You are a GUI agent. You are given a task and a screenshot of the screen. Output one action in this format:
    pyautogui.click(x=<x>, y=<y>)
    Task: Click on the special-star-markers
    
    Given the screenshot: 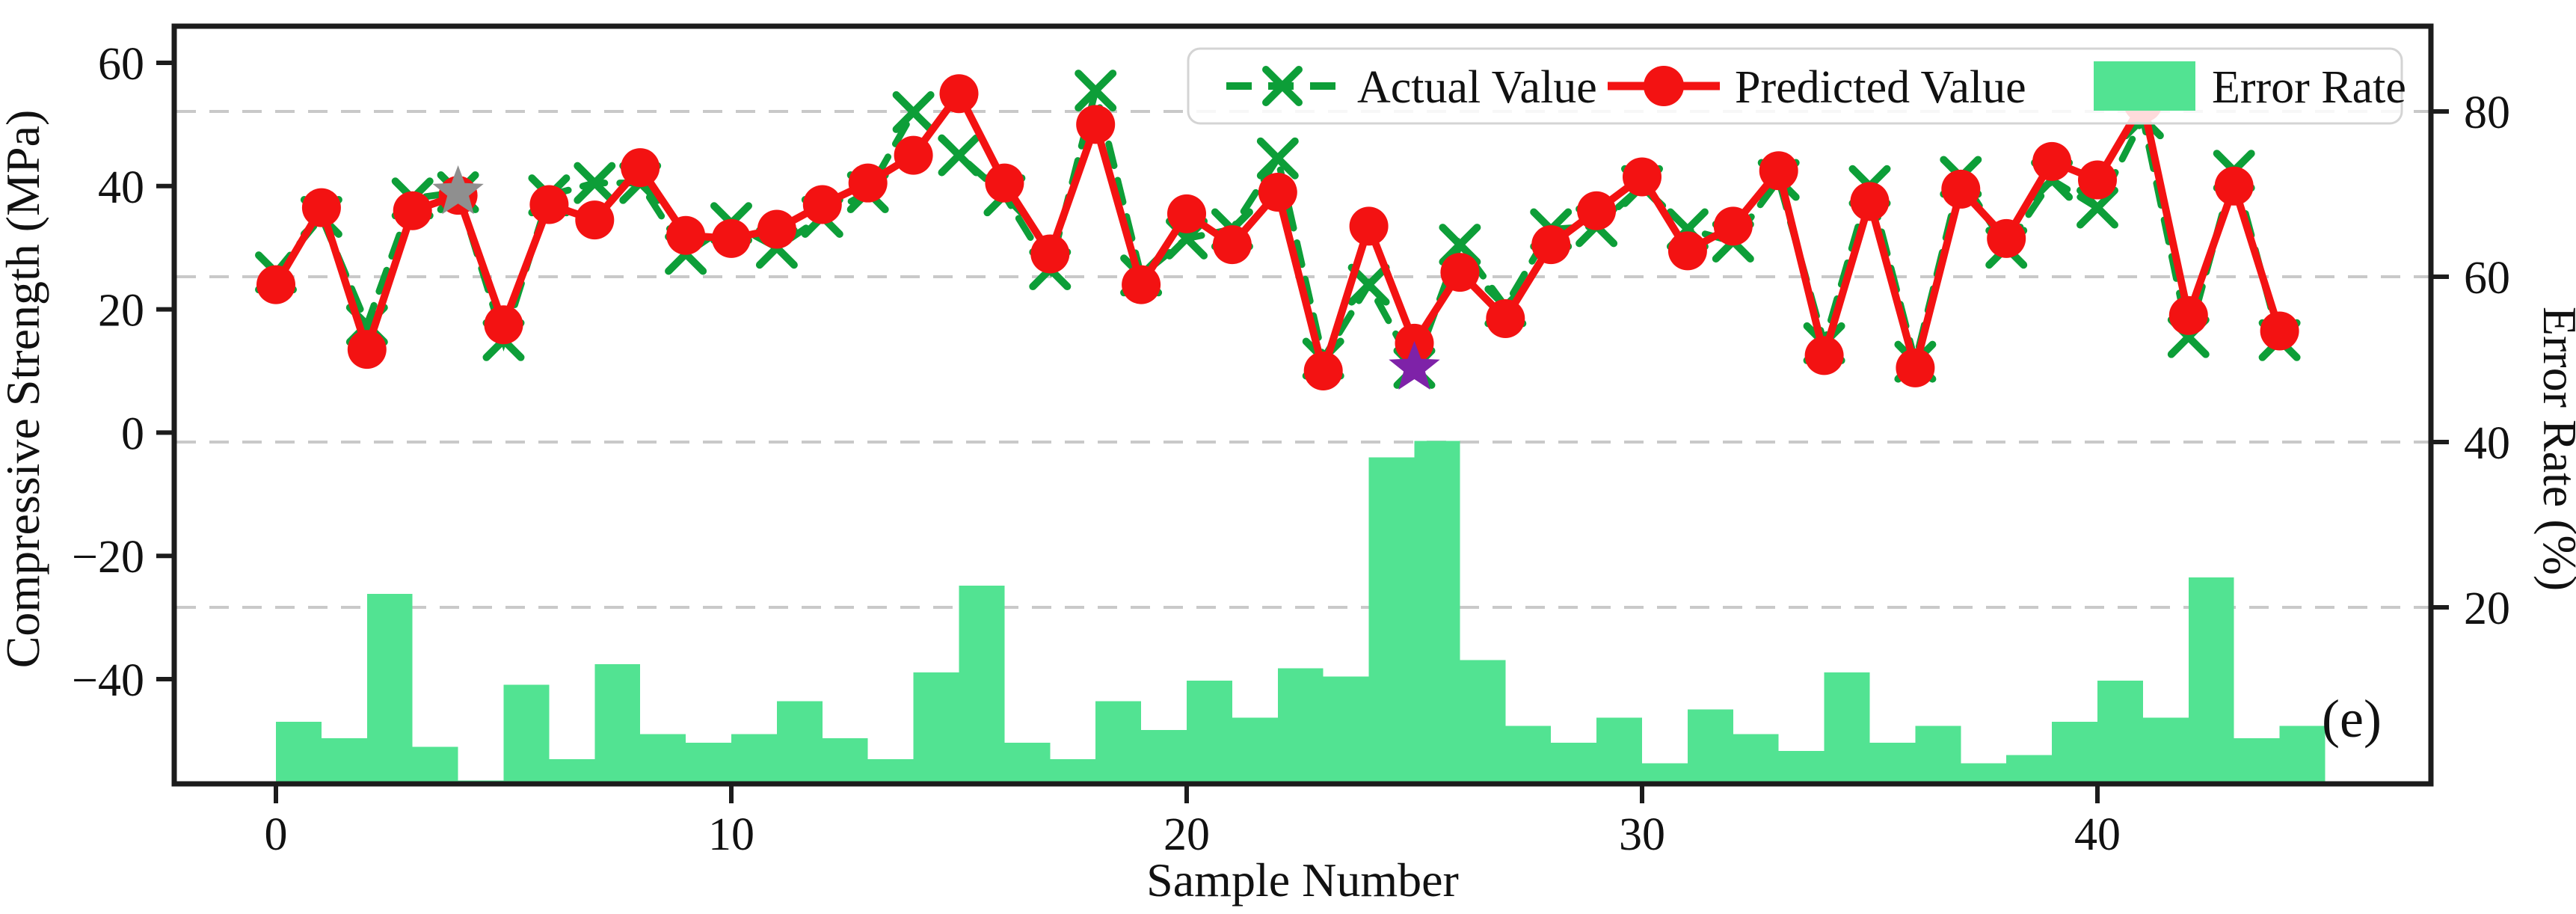 What is the action you would take?
    pyautogui.click(x=936, y=277)
    